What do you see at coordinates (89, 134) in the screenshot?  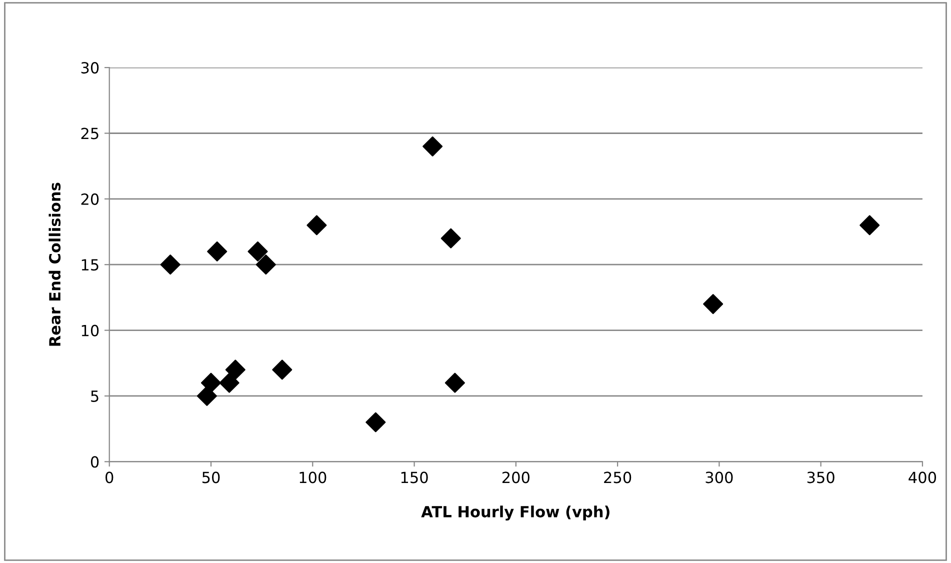 I see `y-tick-label: 25` at bounding box center [89, 134].